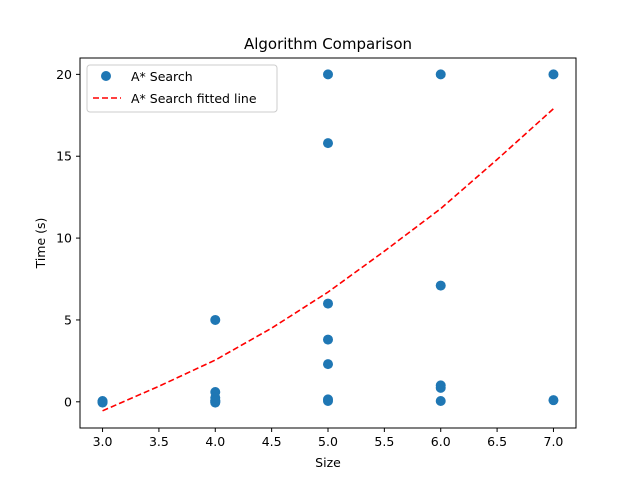  What do you see at coordinates (40, 244) in the screenshot?
I see `y-axis-label: Time (s)` at bounding box center [40, 244].